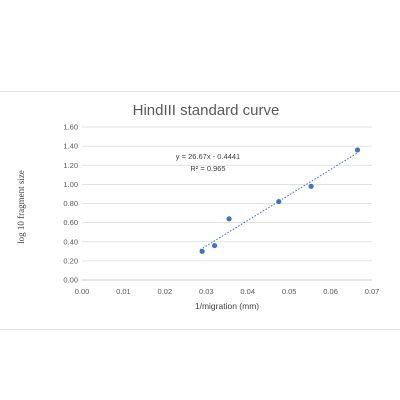 The image size is (400, 400). I want to click on x-tick-label: 0.00, so click(82, 291).